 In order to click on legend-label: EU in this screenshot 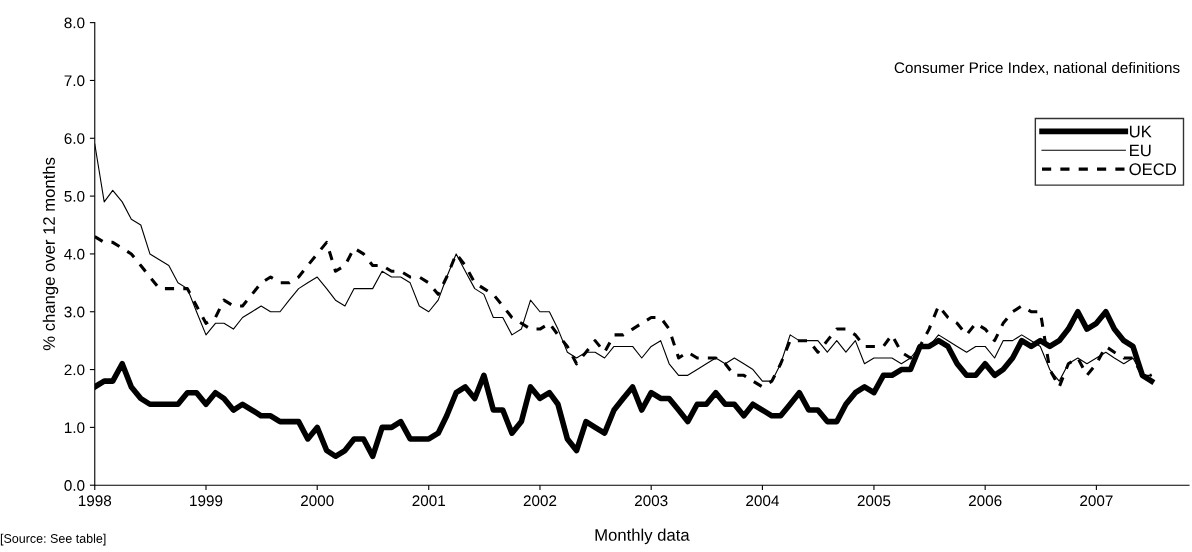, I will do `click(1140, 150)`.